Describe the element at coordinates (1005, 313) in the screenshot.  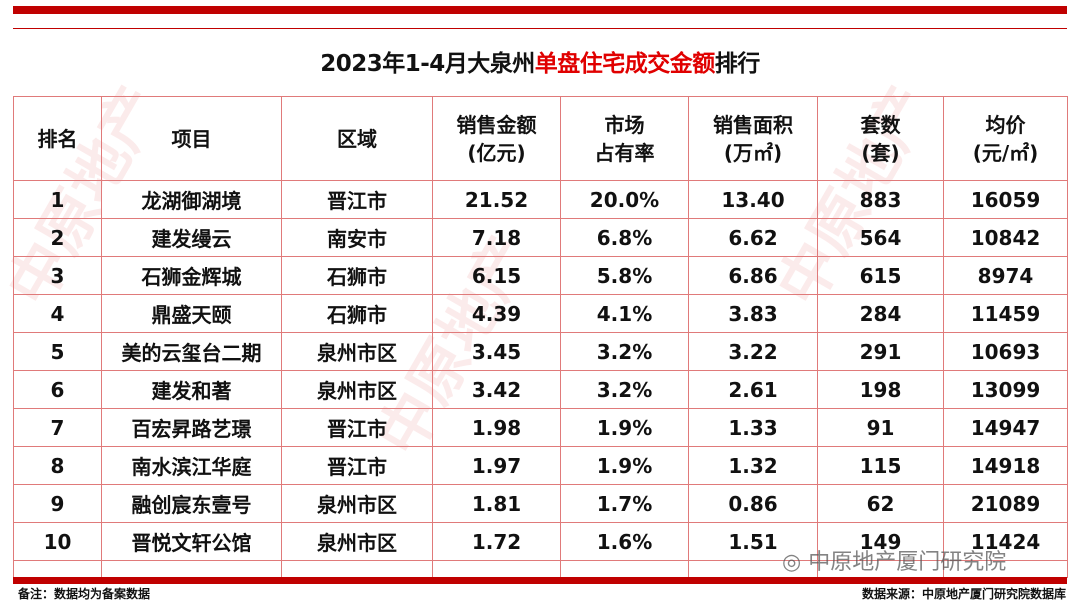
I see `cell-price: 11459` at that location.